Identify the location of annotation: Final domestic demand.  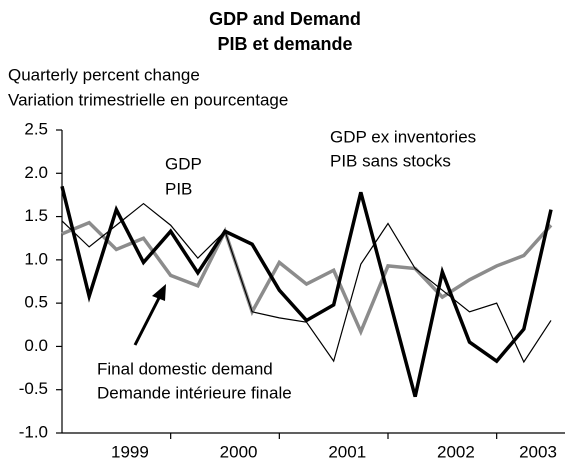
(185, 368).